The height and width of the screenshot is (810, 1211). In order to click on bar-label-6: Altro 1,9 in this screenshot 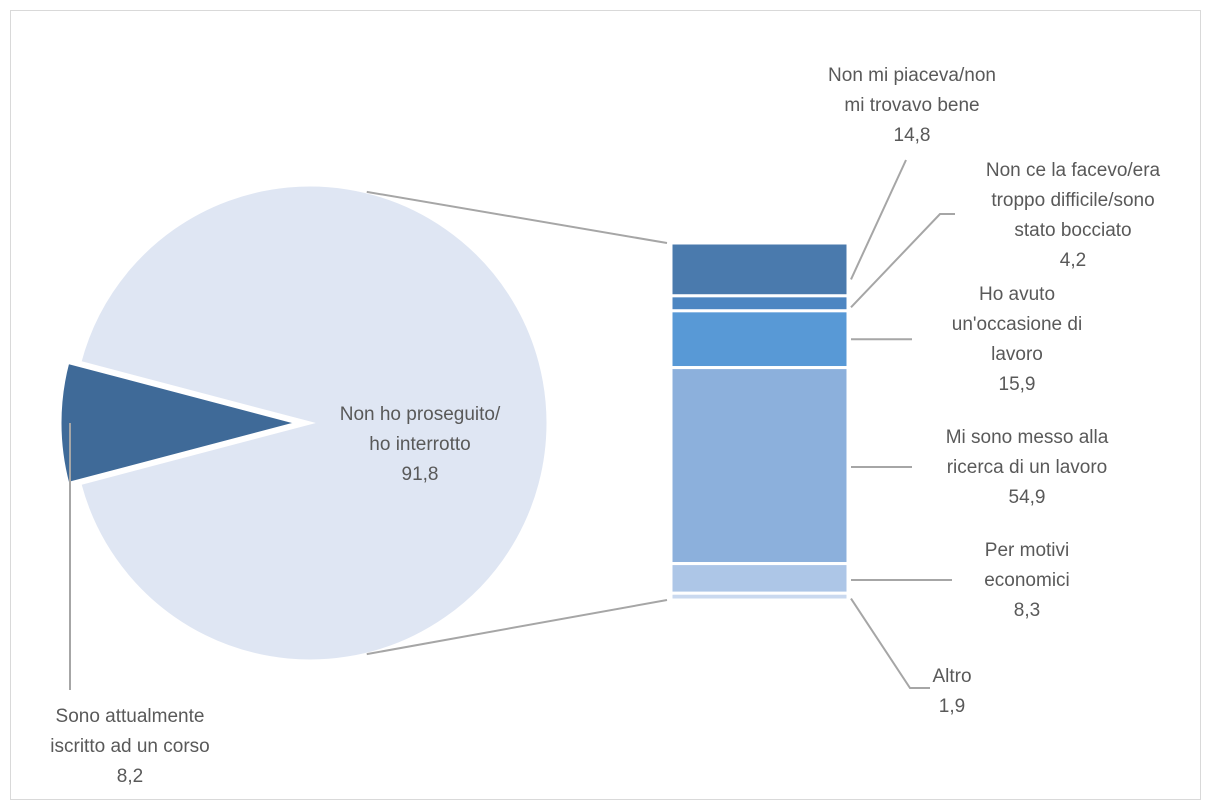, I will do `click(951, 691)`.